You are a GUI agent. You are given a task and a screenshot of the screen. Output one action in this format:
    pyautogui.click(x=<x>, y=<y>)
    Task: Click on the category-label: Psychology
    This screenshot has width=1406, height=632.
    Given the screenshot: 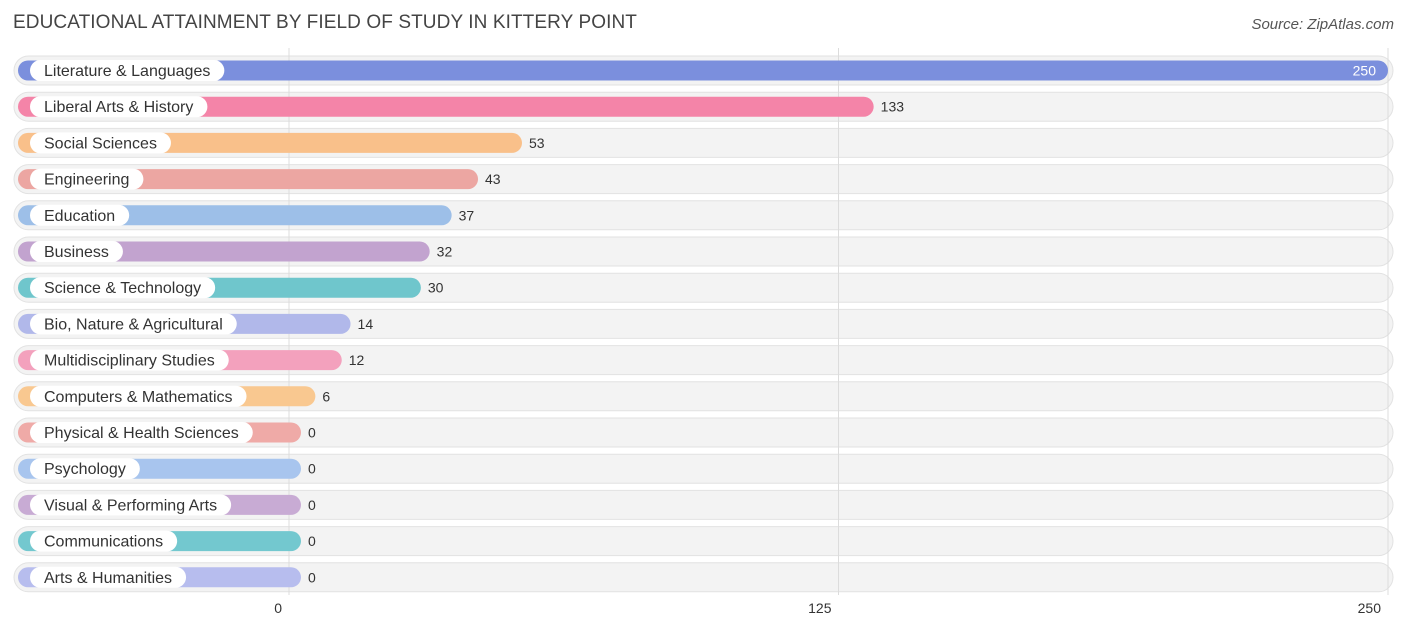 What is the action you would take?
    pyautogui.click(x=85, y=469)
    